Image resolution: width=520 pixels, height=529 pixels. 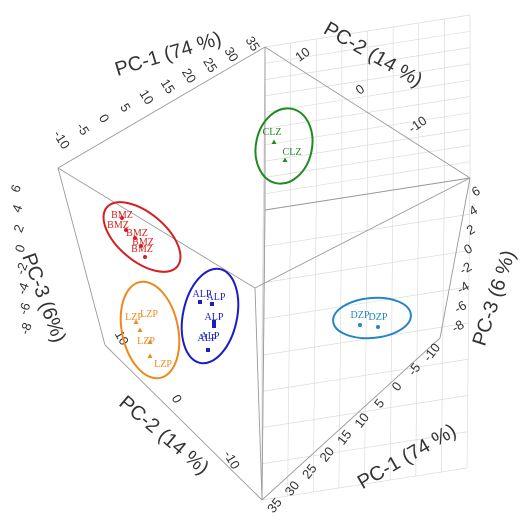 What do you see at coordinates (461, 306) in the screenshot?
I see `tick-label: -6` at bounding box center [461, 306].